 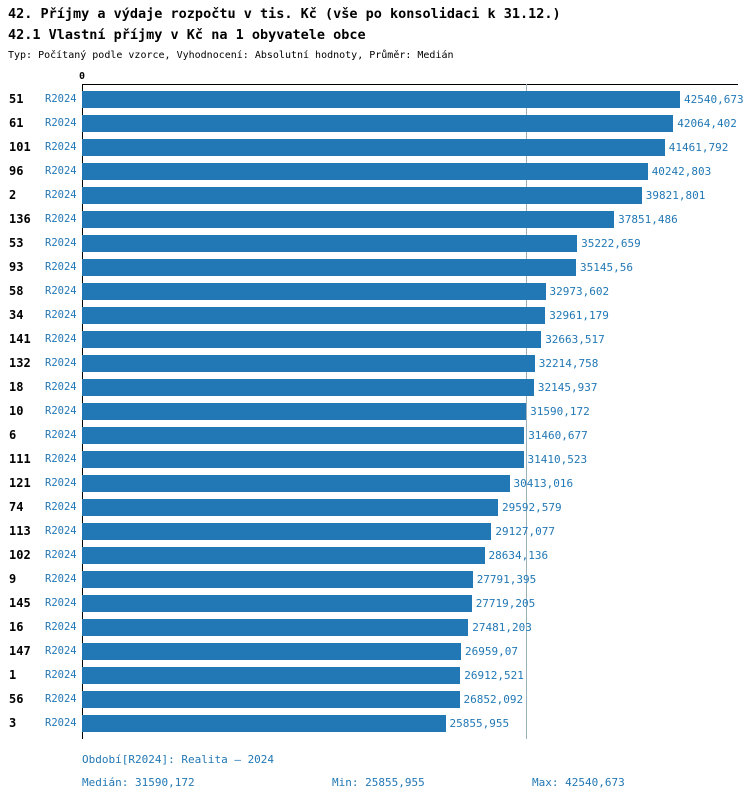 I want to click on bar-track: 42064,402, so click(x=412, y=123).